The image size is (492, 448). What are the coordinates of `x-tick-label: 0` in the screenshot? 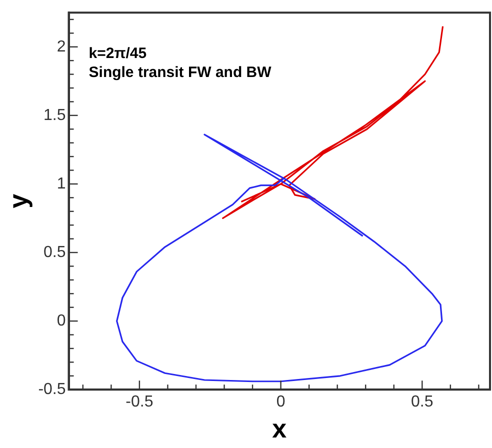 It's located at (281, 402).